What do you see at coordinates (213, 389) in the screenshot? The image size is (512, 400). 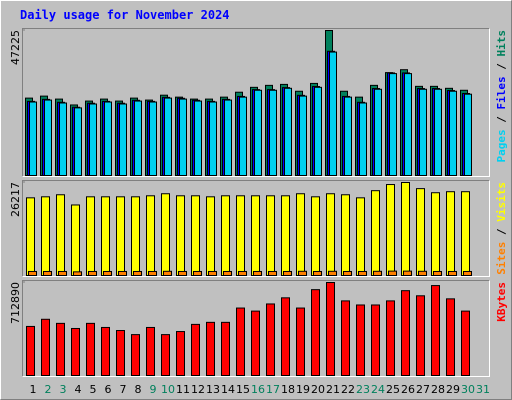 I see `x-tick-label: 13` at bounding box center [213, 389].